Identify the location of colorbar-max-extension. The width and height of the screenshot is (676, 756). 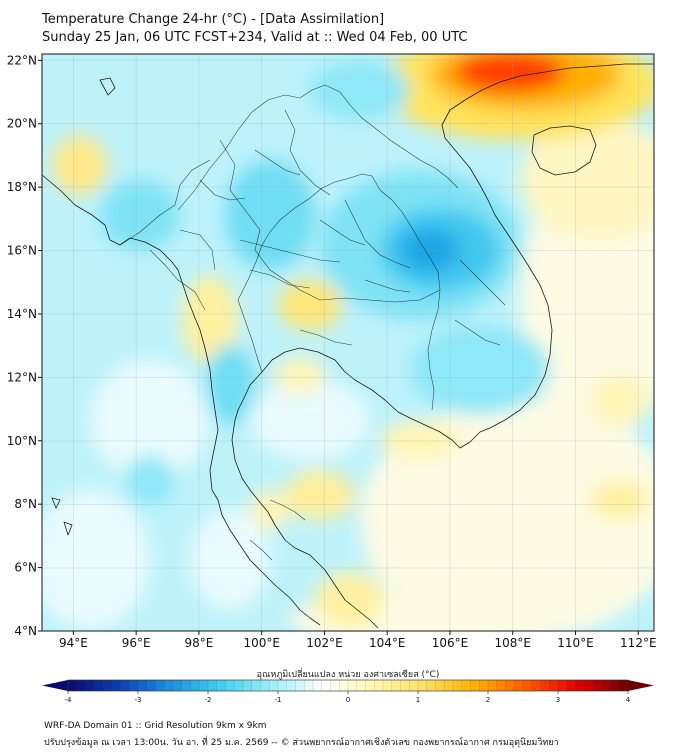
(641, 685).